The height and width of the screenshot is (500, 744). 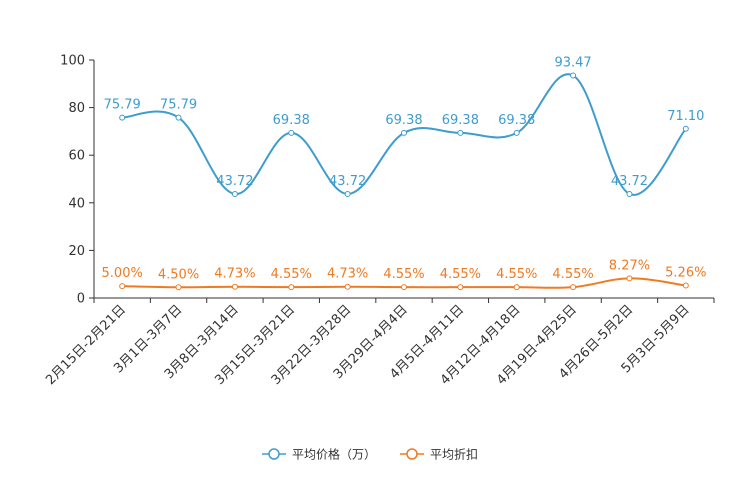 What do you see at coordinates (122, 273) in the screenshot?
I see `data-label: 5.00%` at bounding box center [122, 273].